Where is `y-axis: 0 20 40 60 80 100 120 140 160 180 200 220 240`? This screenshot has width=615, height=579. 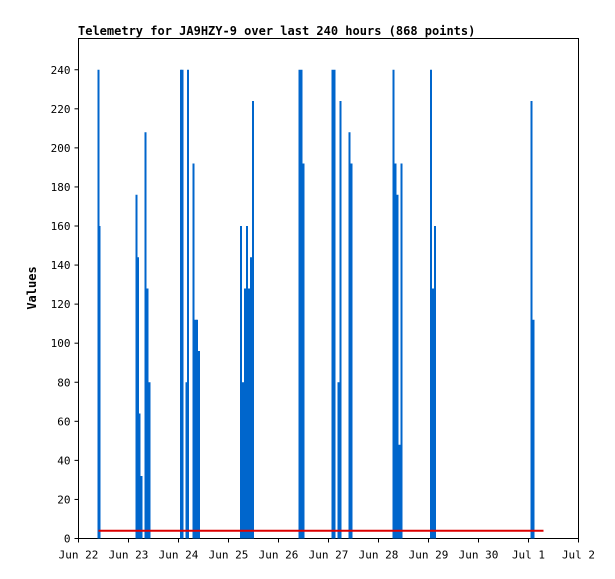 y-axis: 0 20 40 60 80 100 120 140 160 180 200 220 240 is located at coordinates (65, 305).